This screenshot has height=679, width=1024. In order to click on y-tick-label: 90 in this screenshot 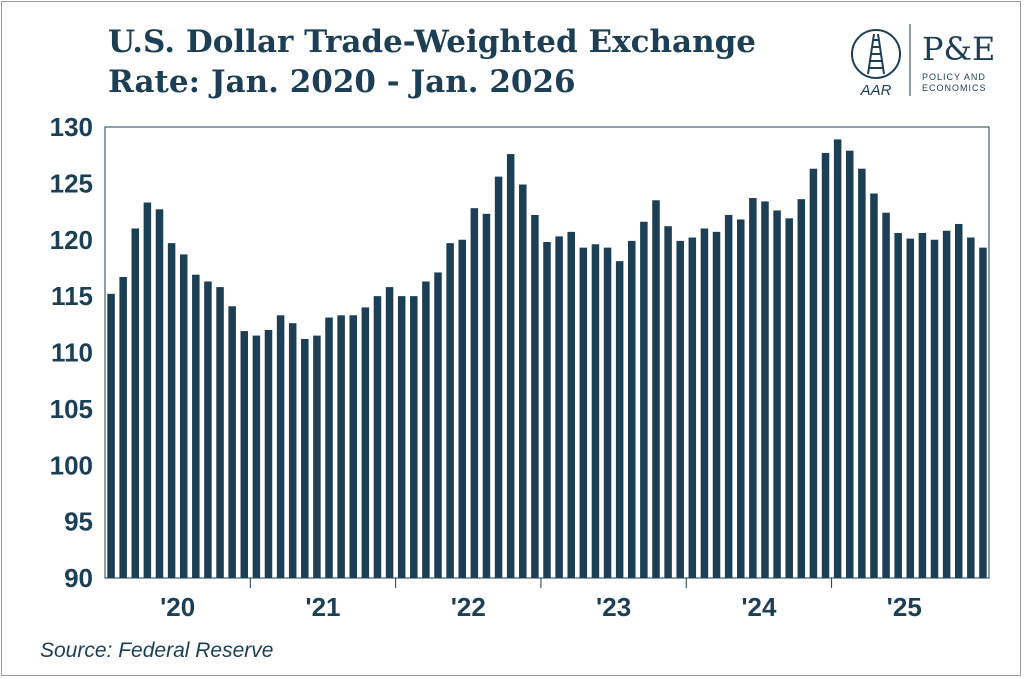, I will do `click(78, 578)`.